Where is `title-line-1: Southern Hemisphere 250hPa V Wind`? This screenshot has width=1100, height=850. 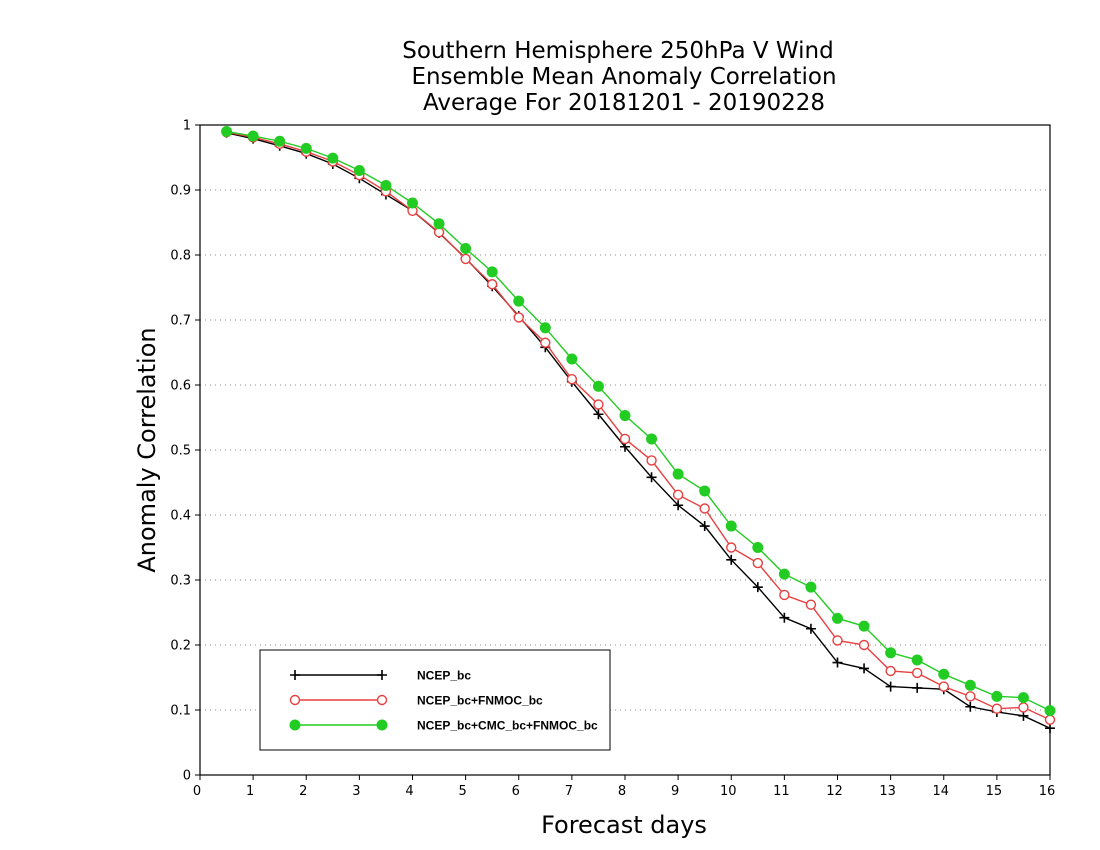 title-line-1: Southern Hemisphere 250hPa V Wind is located at coordinates (617, 51).